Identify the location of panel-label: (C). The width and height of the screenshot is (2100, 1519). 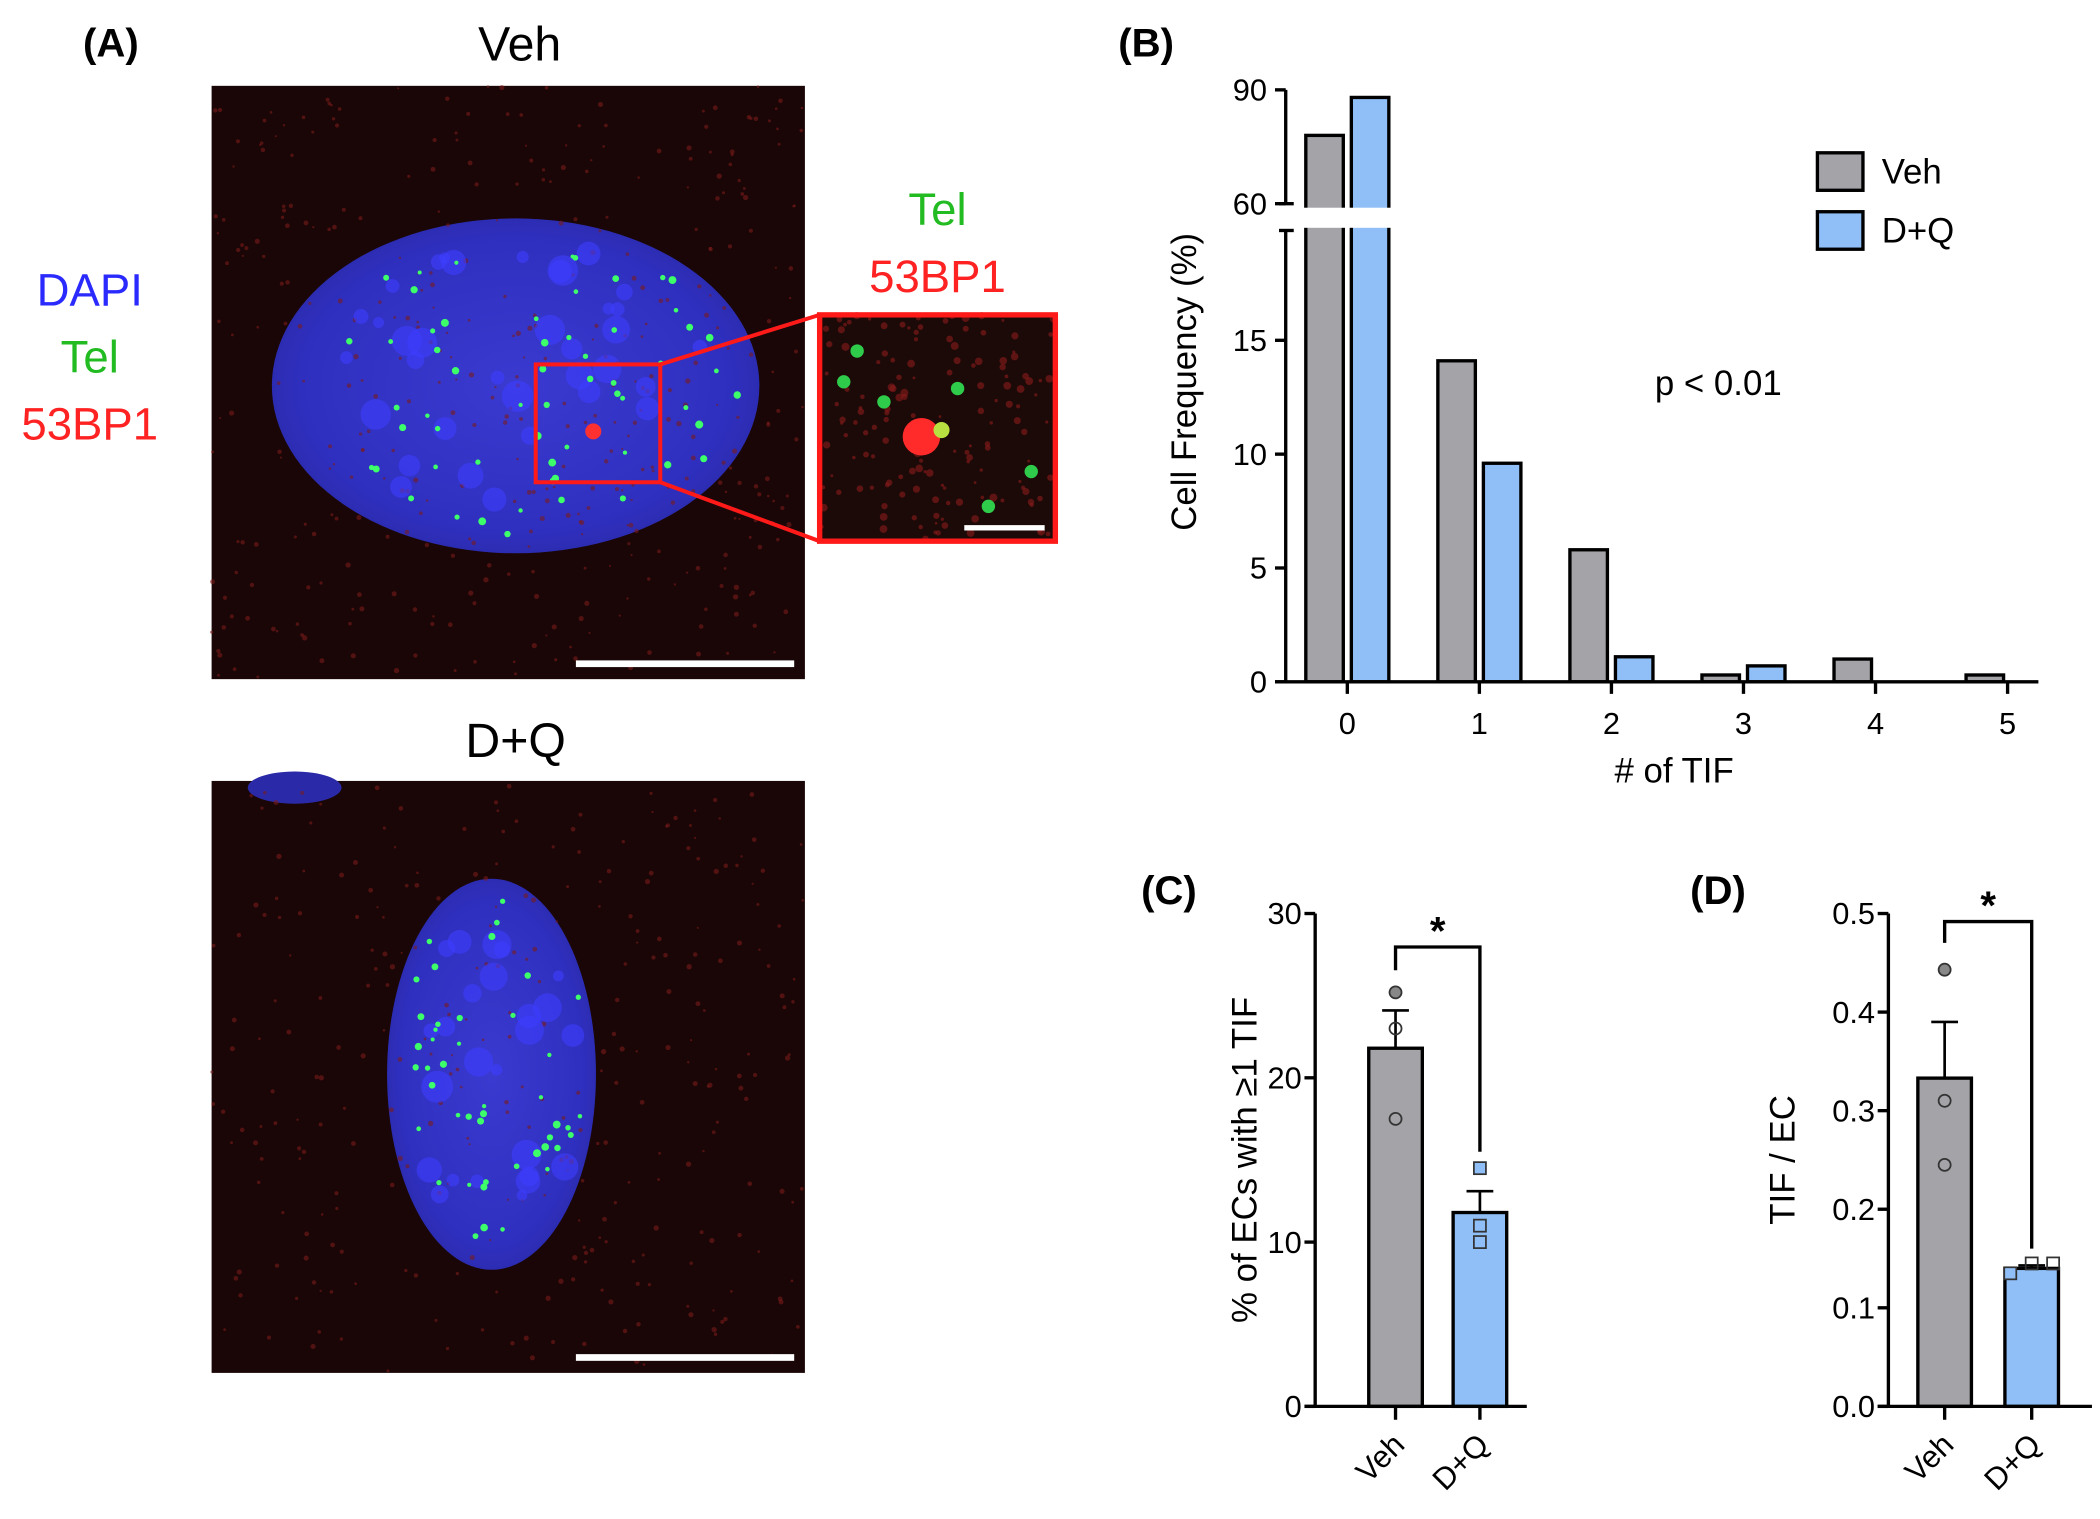
(1169, 890).